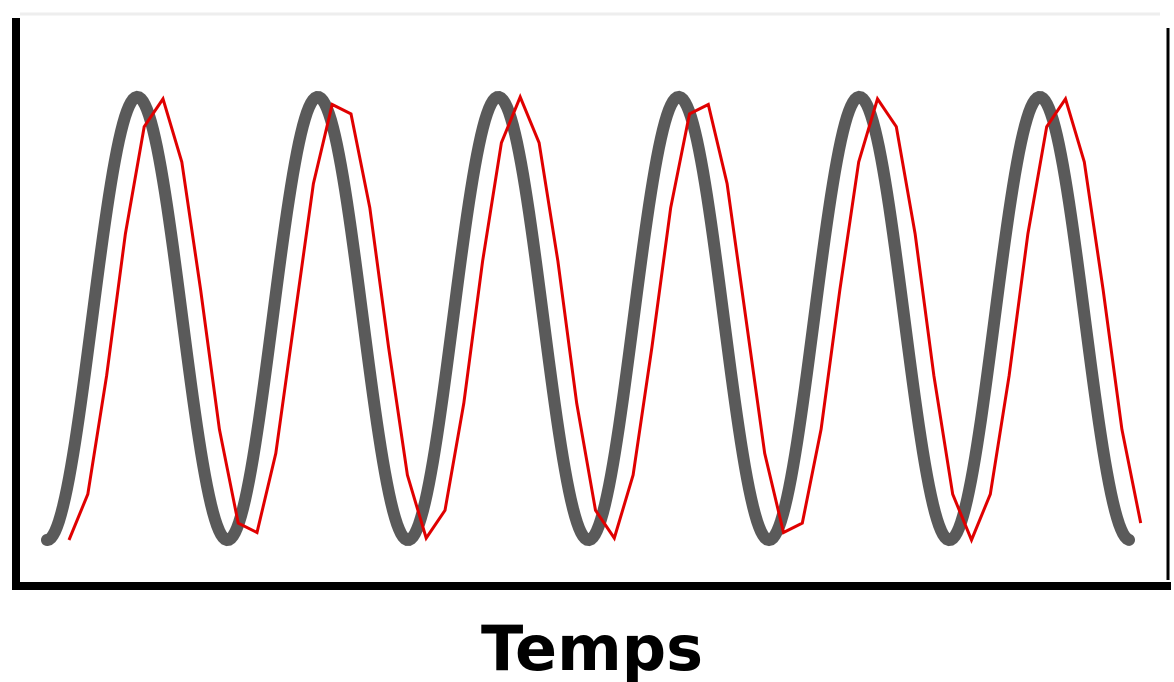 This screenshot has height=682, width=1174. I want to click on x-axis-label: Temps, so click(592, 647).